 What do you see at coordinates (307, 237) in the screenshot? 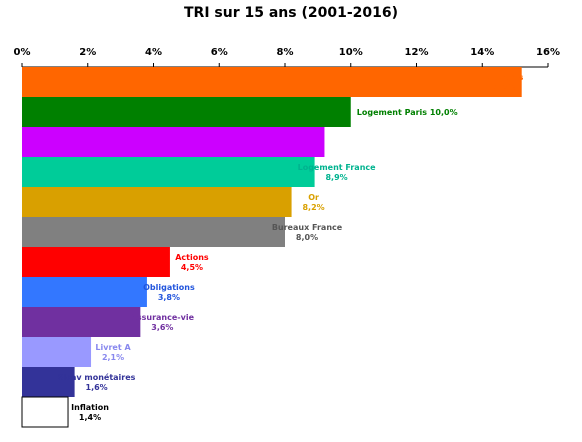
I see `bar-value-label: 8,0%` at bounding box center [307, 237].